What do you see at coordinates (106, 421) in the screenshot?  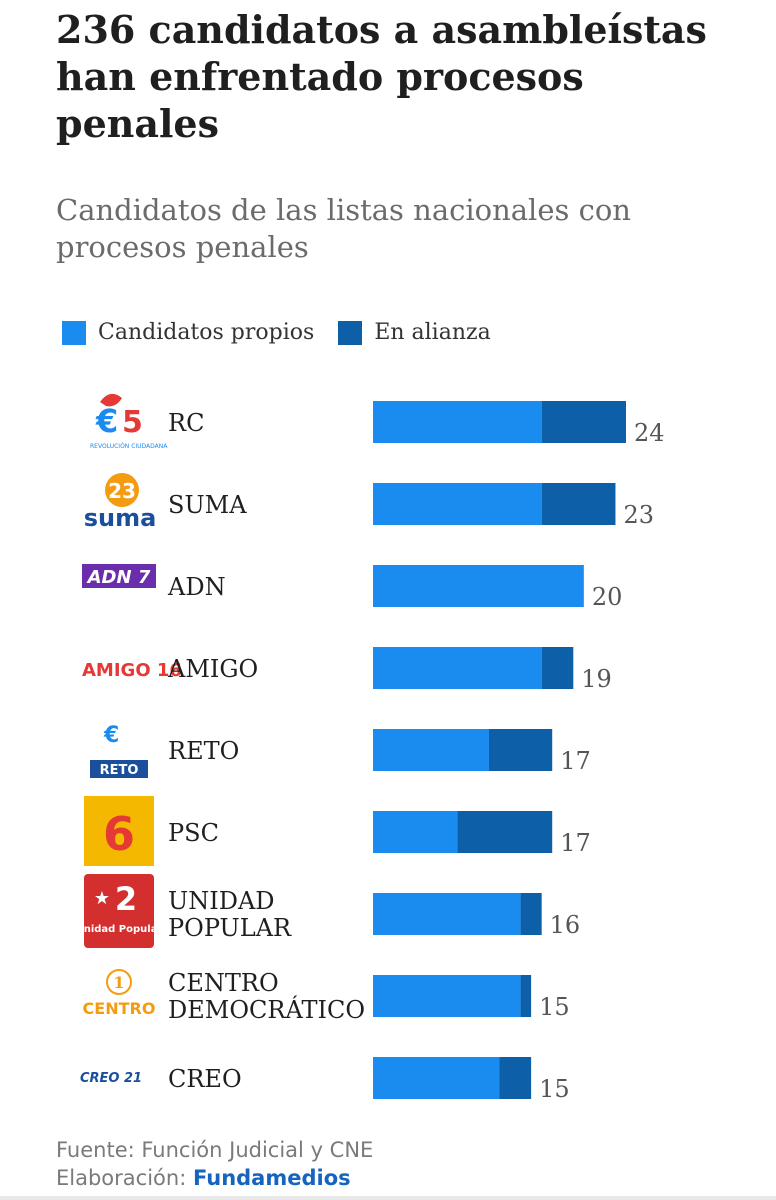 I see `revolucion-ciudadana-logo-mark: €` at bounding box center [106, 421].